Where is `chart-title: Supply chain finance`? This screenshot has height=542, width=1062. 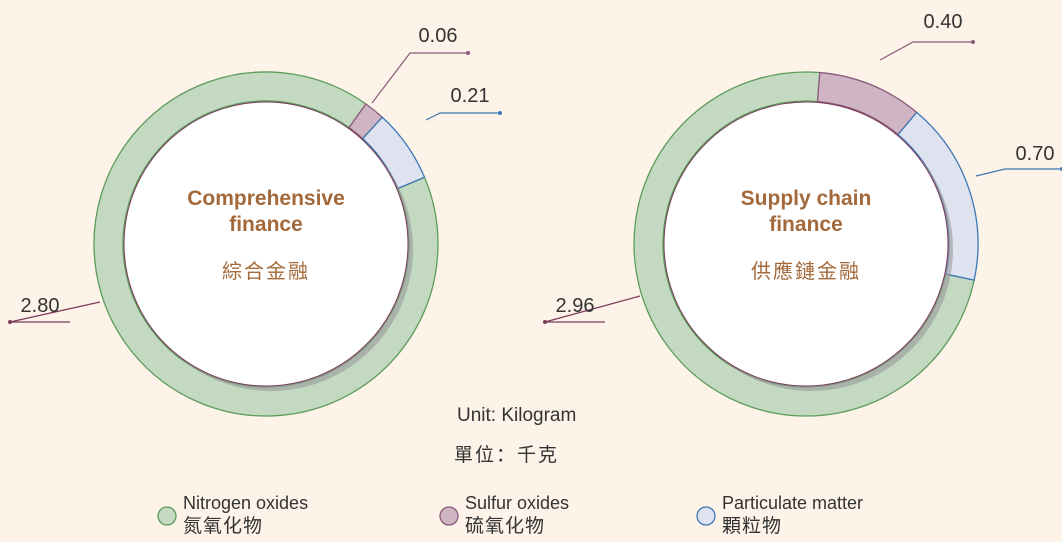 chart-title: Supply chain finance is located at coordinates (806, 211).